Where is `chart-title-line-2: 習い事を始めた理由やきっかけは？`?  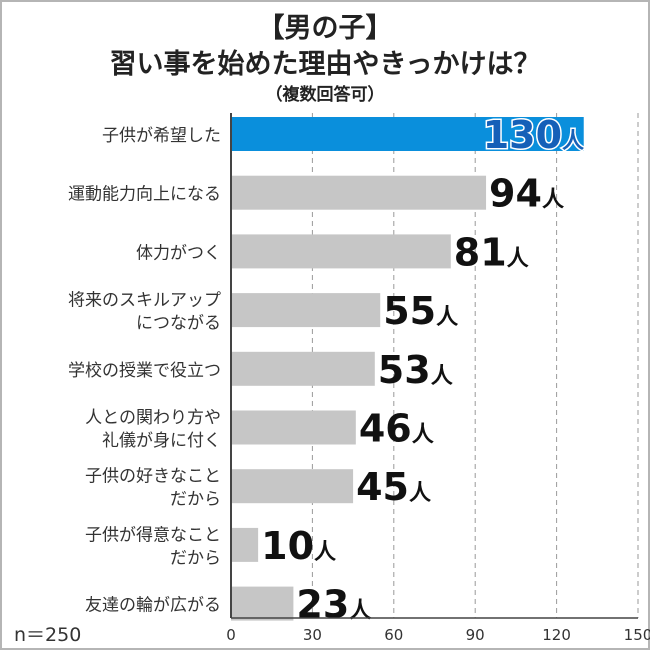
chart-title-line-2: 習い事を始めた理由やきっかけは？ is located at coordinates (325, 64).